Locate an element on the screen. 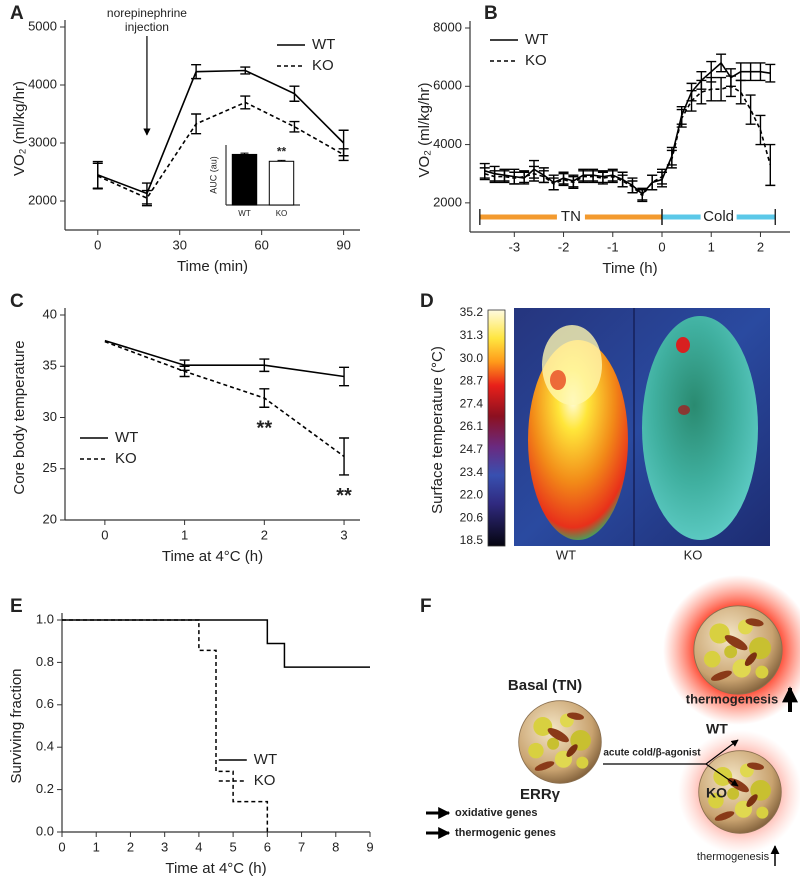 This screenshot has height=877, width=800. y-tick-label: 0.6 is located at coordinates (45, 703).